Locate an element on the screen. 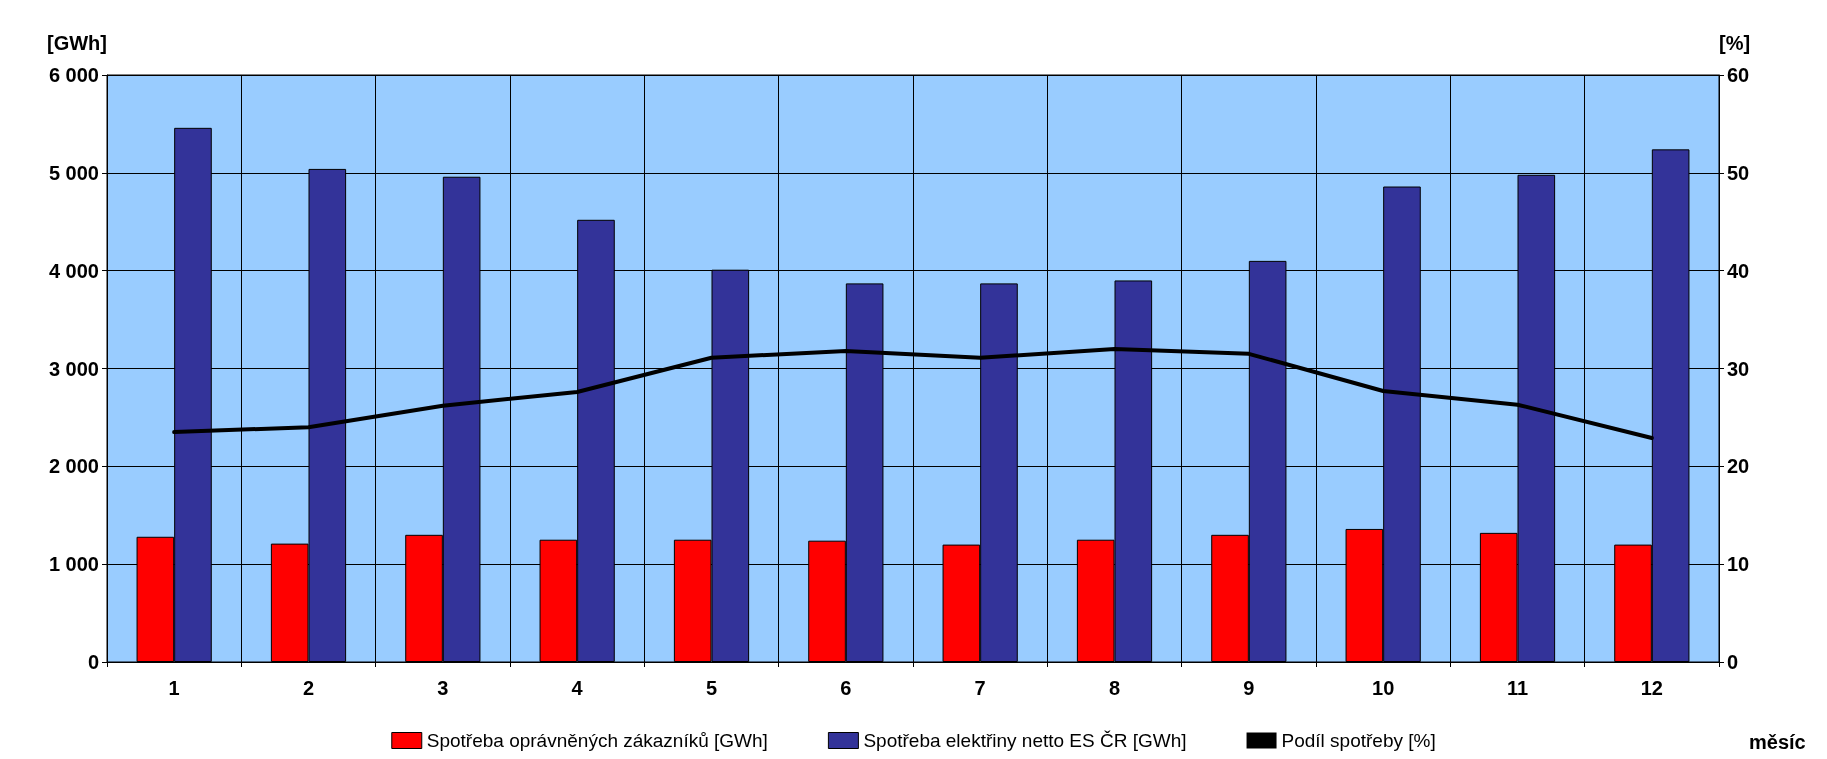 This screenshot has height=759, width=1827. x-axis-title: měsíc is located at coordinates (1777, 742).